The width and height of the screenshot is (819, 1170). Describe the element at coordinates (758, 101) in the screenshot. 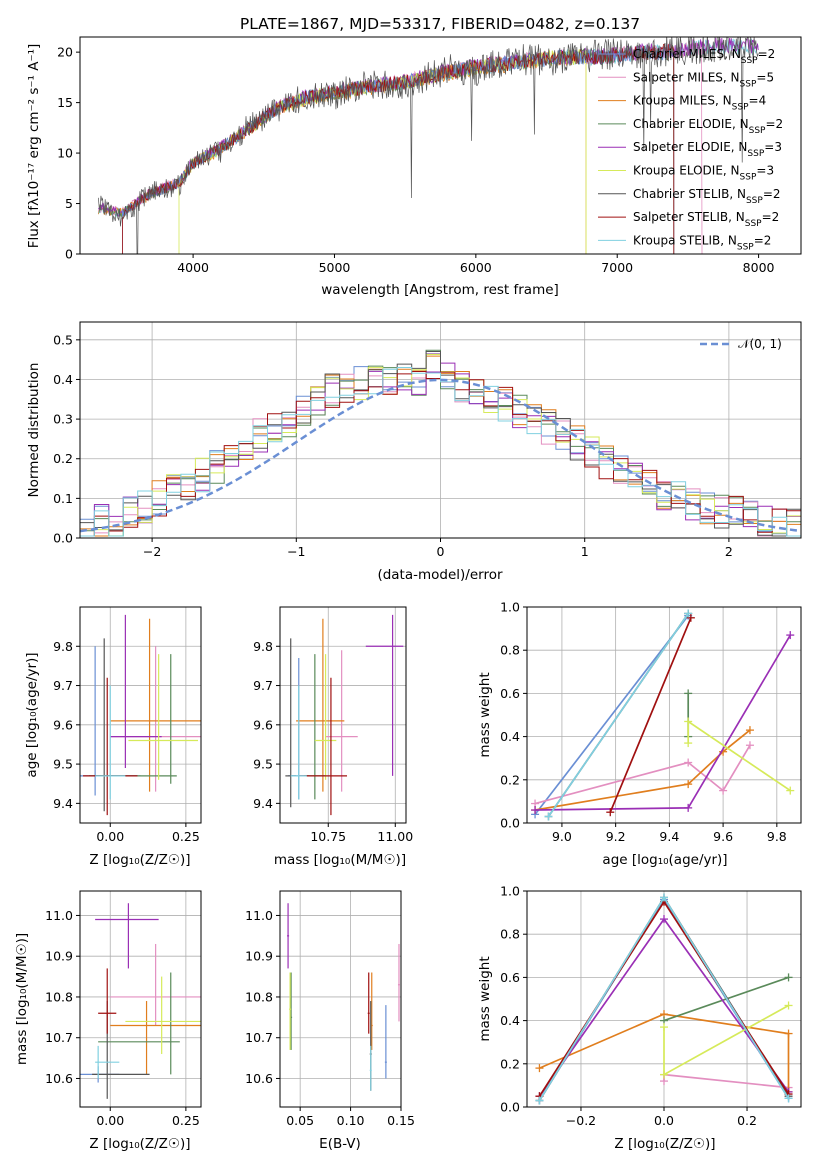

I see `legend-value: =4` at that location.